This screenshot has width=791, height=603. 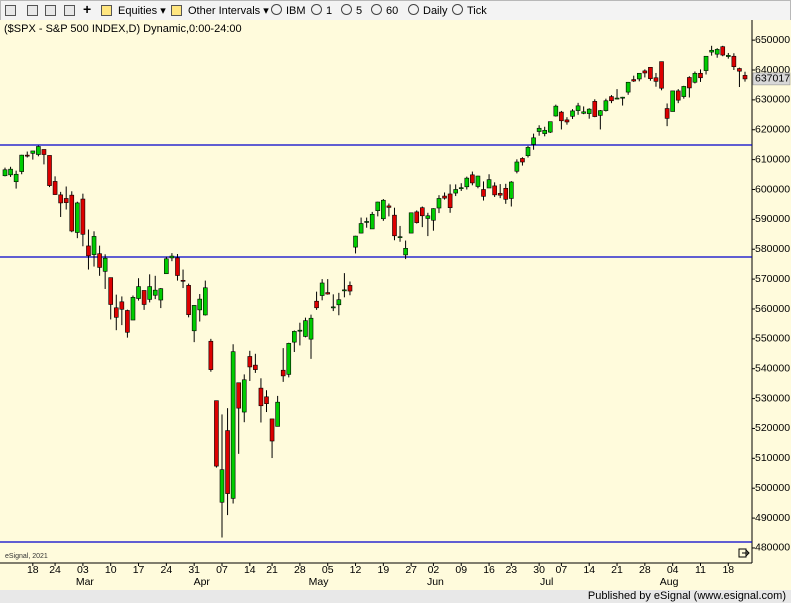 What do you see at coordinates (300, 570) in the screenshot?
I see `x-tick-label: 28` at bounding box center [300, 570].